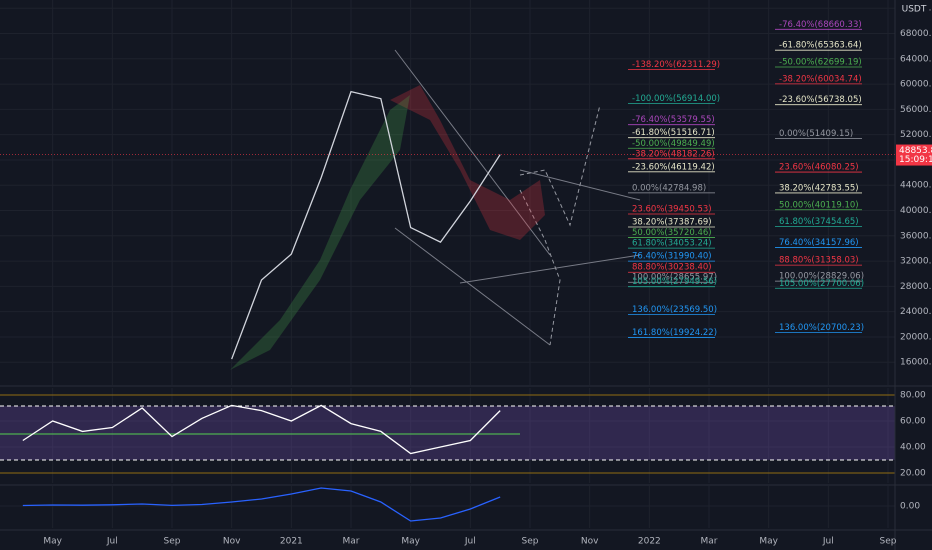 The width and height of the screenshot is (932, 550). Describe the element at coordinates (916, 287) in the screenshot. I see `y-tick-label: 28000.00` at that location.